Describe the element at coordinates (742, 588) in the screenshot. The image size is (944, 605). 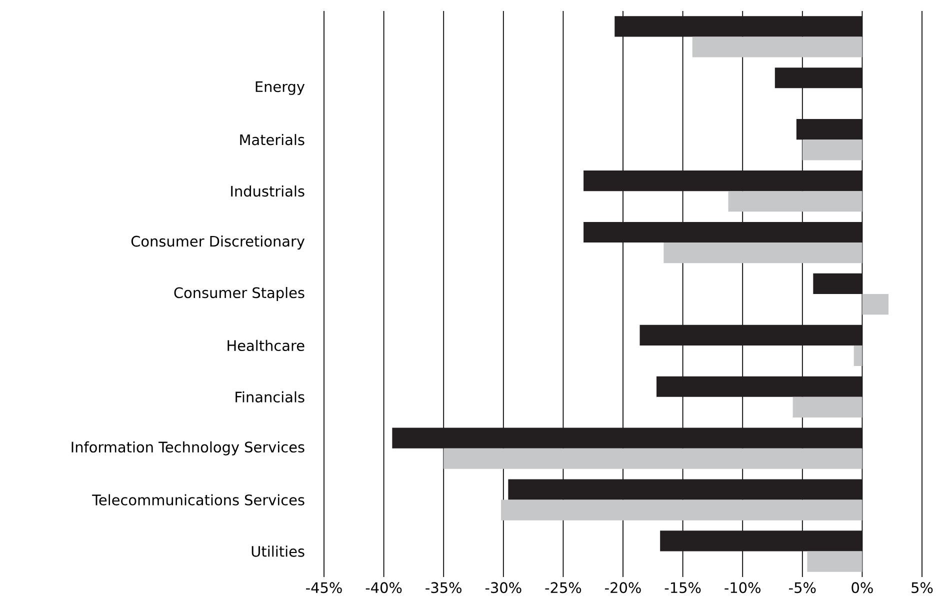
I see `x-tick-label: -10%` at that location.